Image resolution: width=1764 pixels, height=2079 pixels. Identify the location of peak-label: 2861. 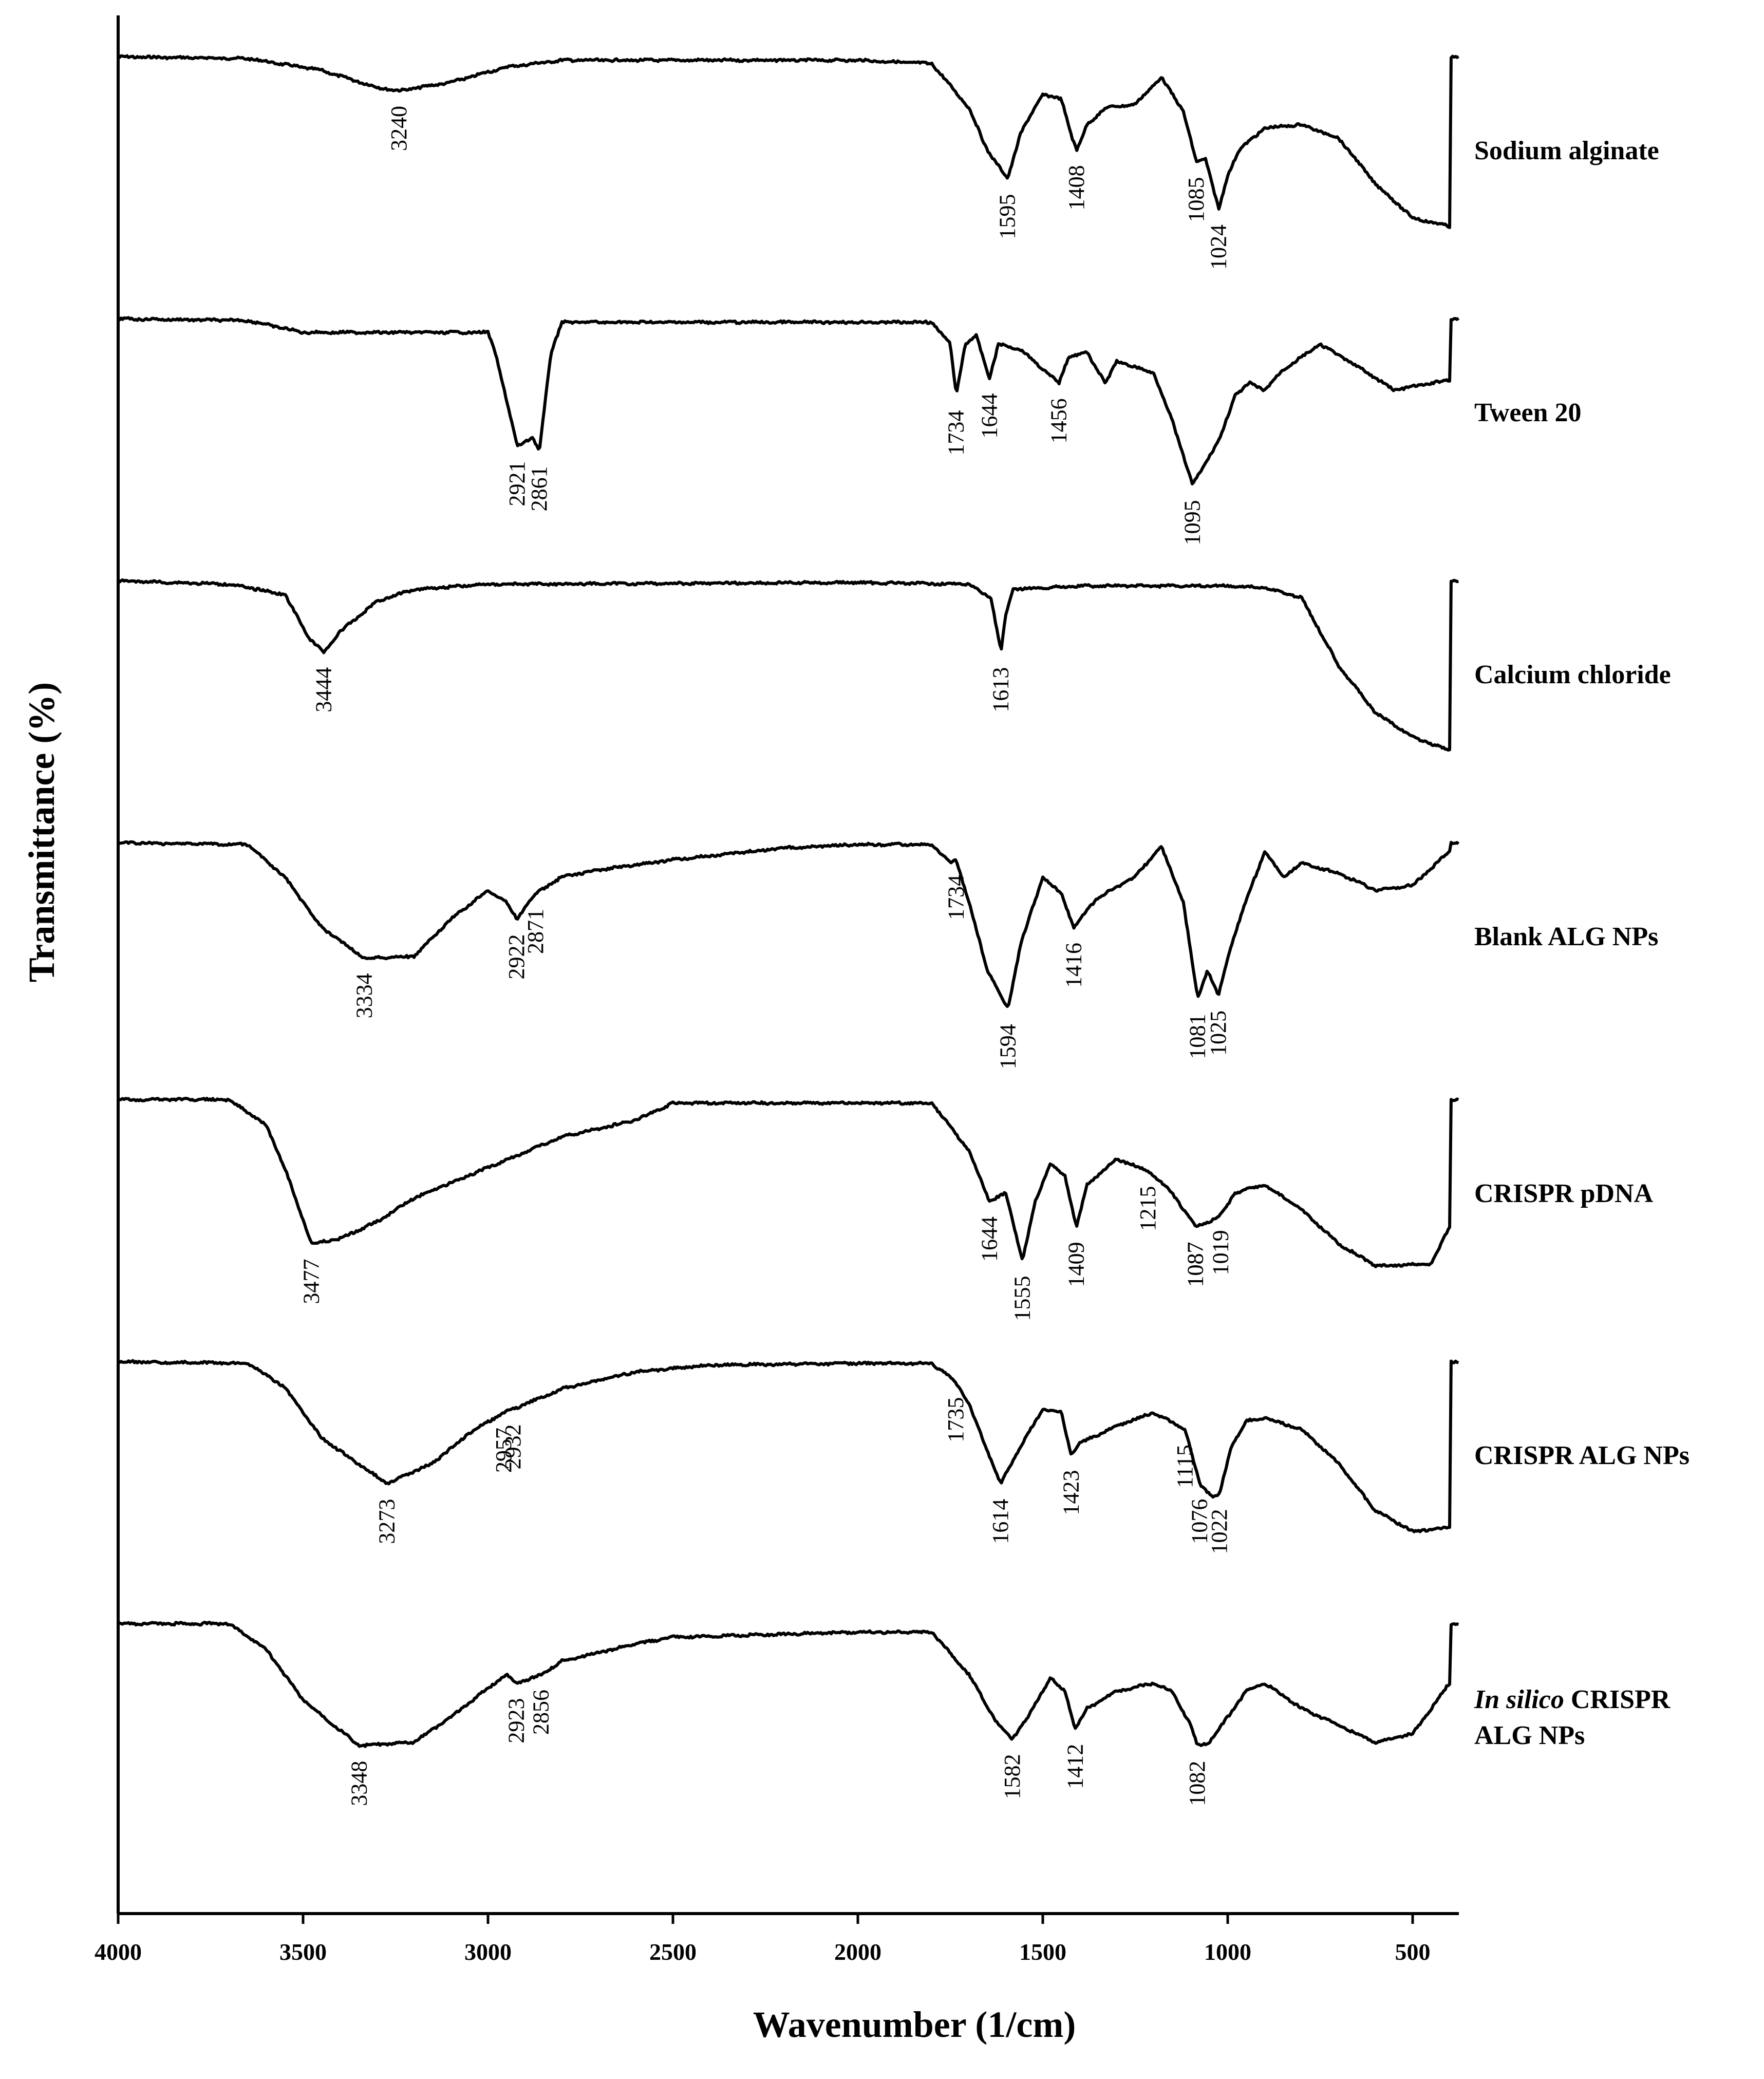
(539, 488).